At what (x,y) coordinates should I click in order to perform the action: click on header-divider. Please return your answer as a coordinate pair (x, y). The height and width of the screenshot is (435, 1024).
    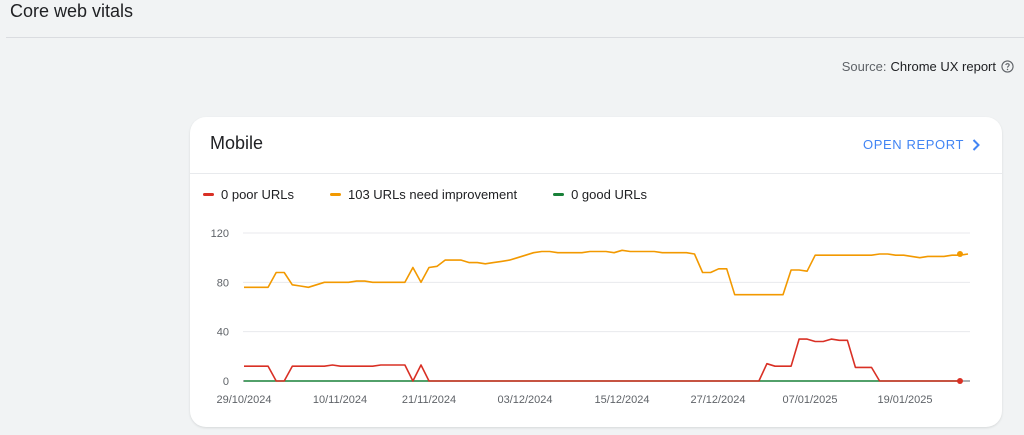
    Looking at the image, I should click on (515, 37).